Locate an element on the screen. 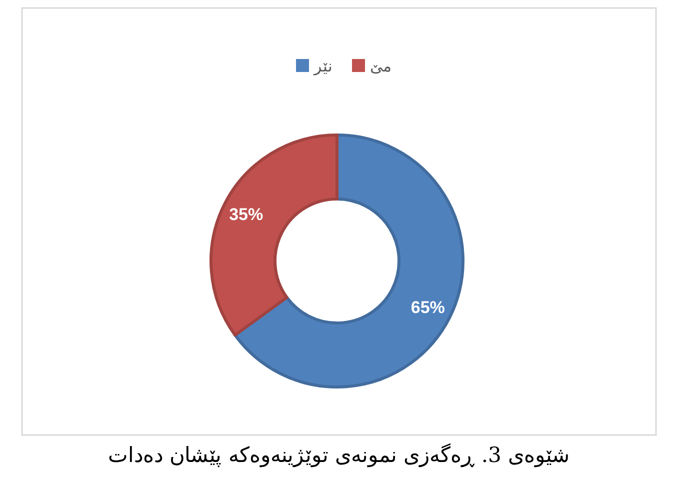 The height and width of the screenshot is (490, 676). legend-label: مێ is located at coordinates (381, 66).